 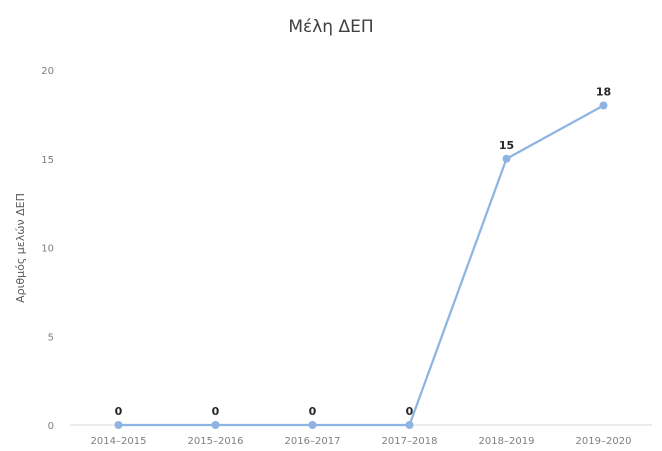 What do you see at coordinates (20, 248) in the screenshot?
I see `y-axis-label: Αριθμός μελών ΔΕΠ` at bounding box center [20, 248].